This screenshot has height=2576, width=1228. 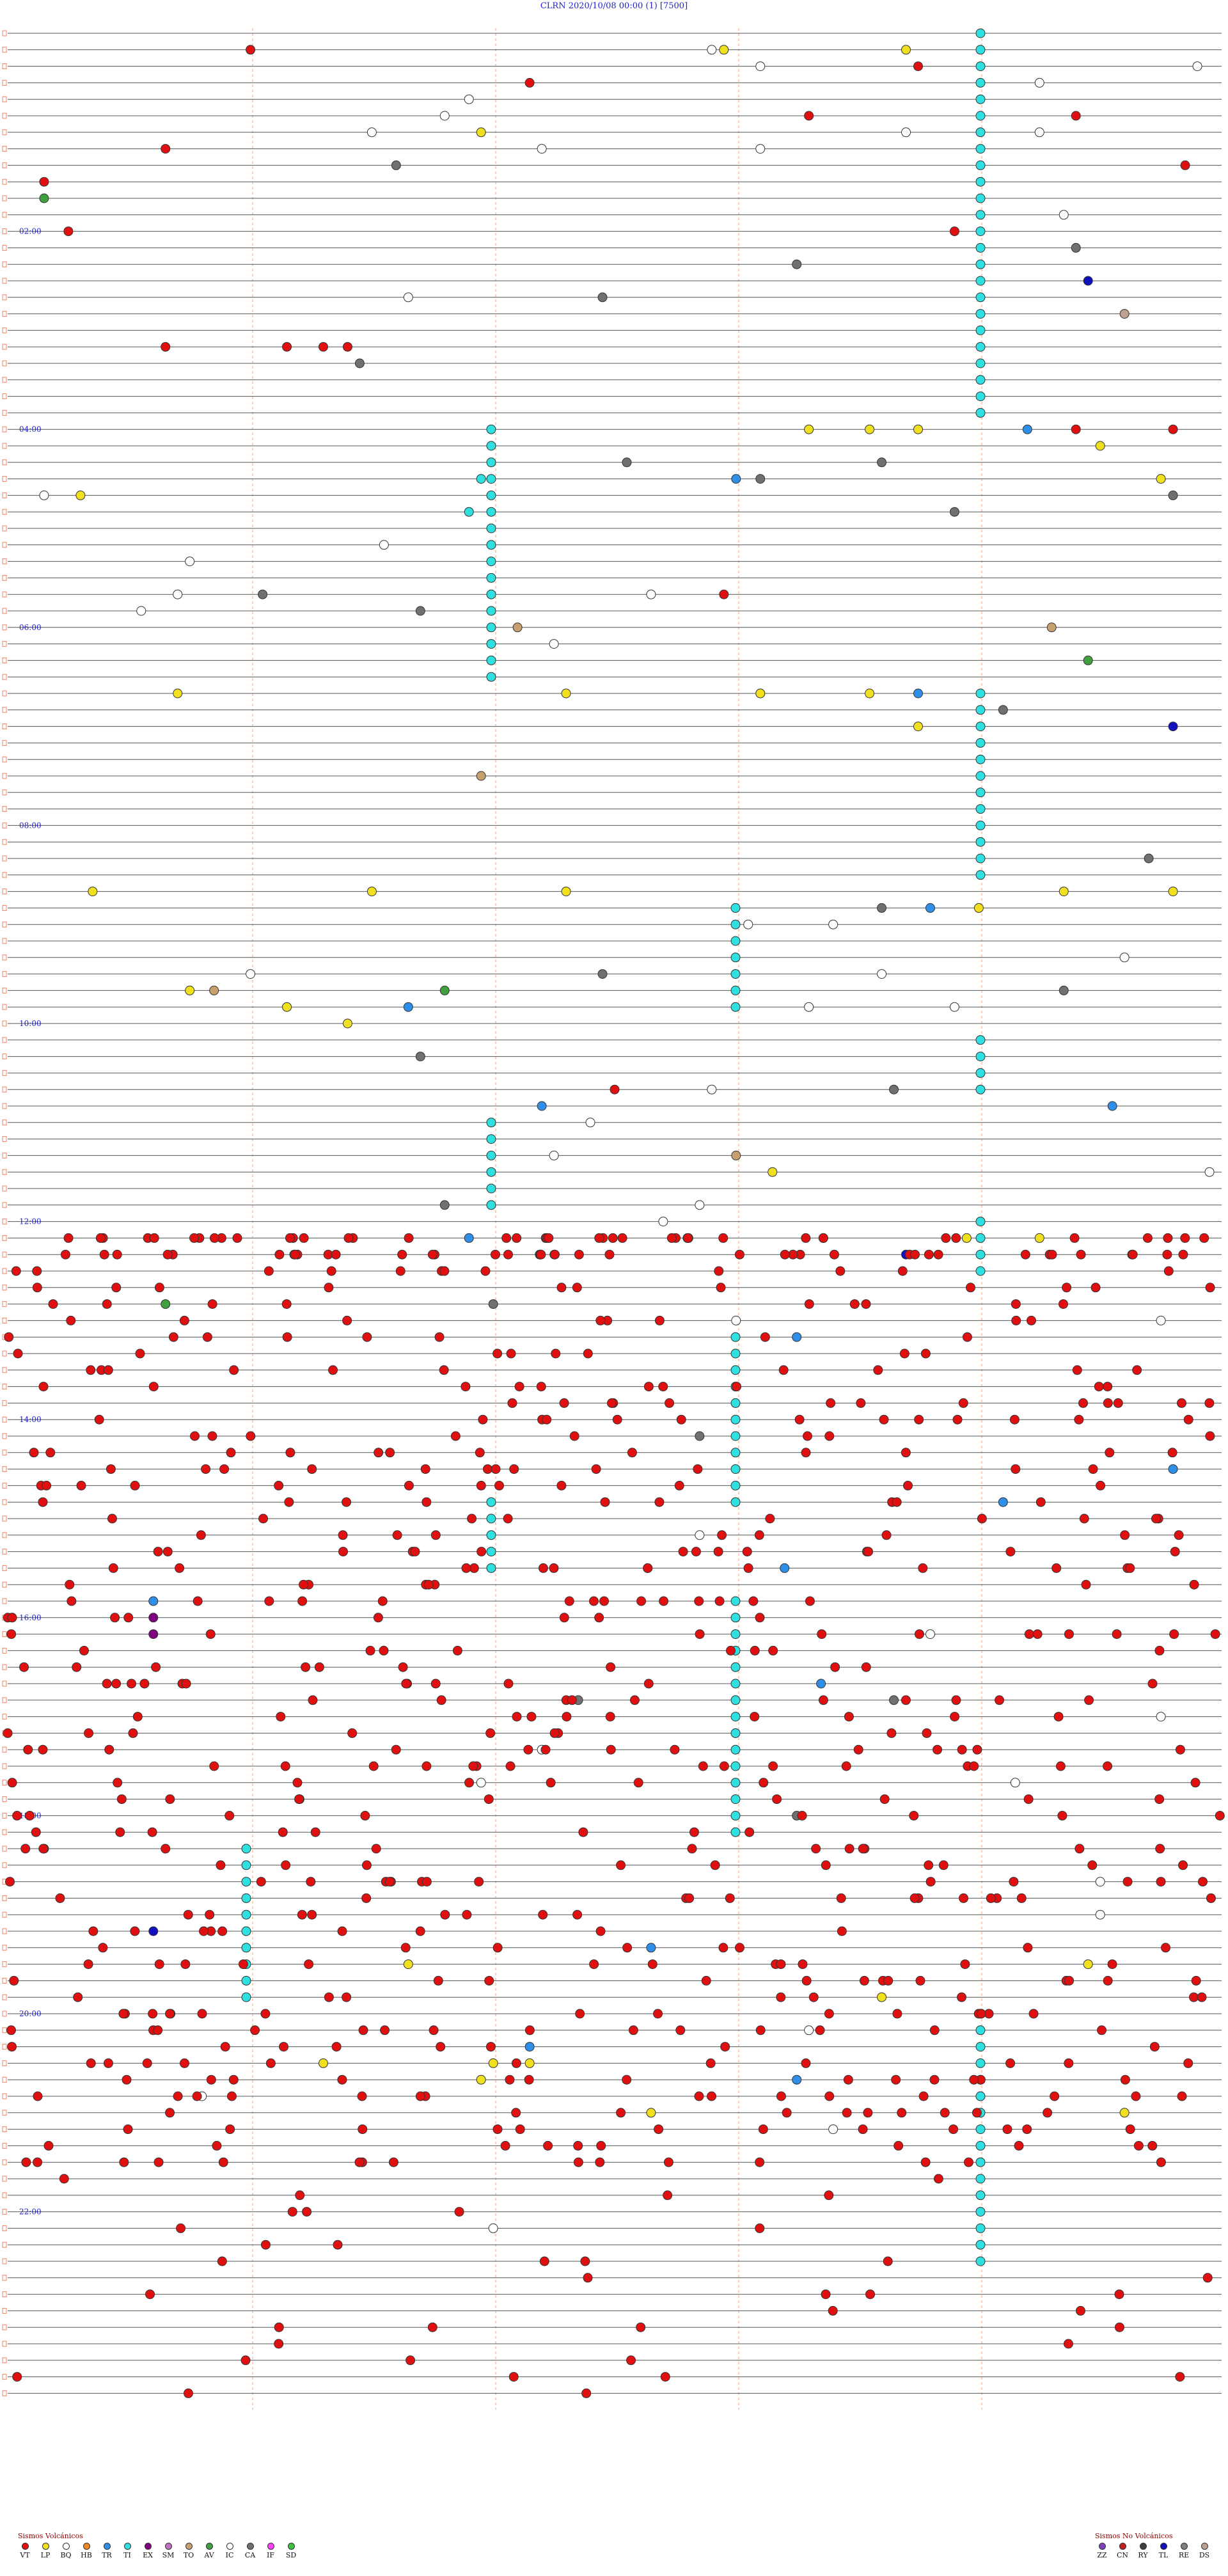 I want to click on legend-nonvolcanic-title: Sismos No Volcánicos, so click(x=1134, y=2536).